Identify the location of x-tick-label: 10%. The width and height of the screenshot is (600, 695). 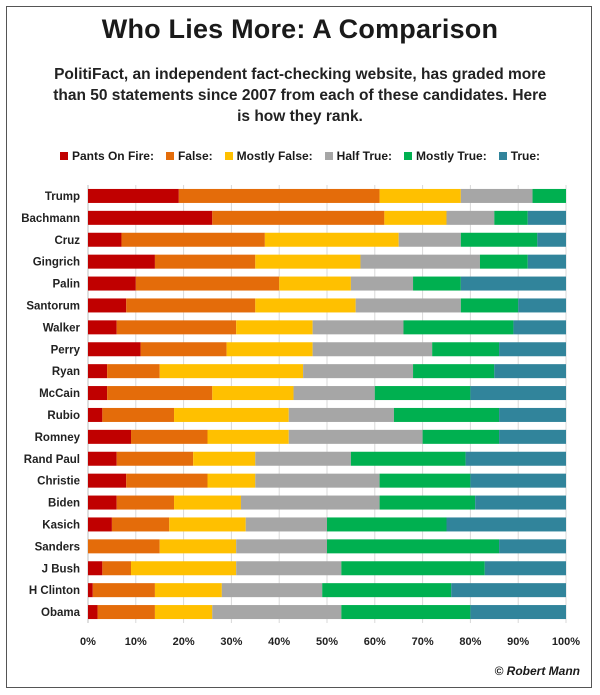
(136, 642).